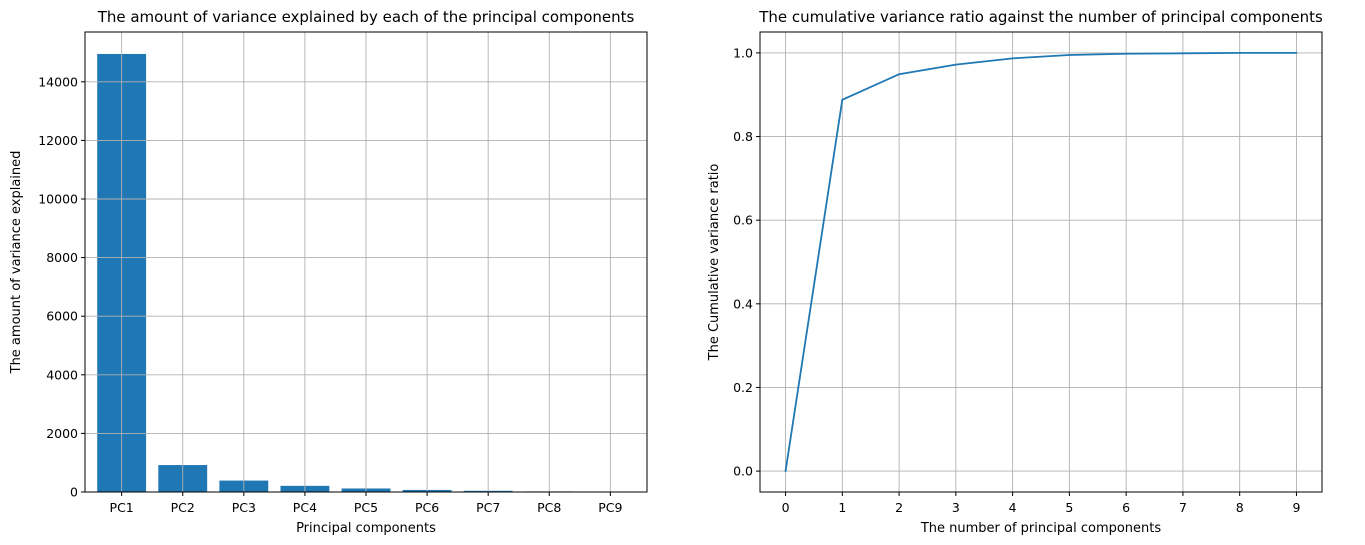  I want to click on x-tick-label: 0, so click(786, 507).